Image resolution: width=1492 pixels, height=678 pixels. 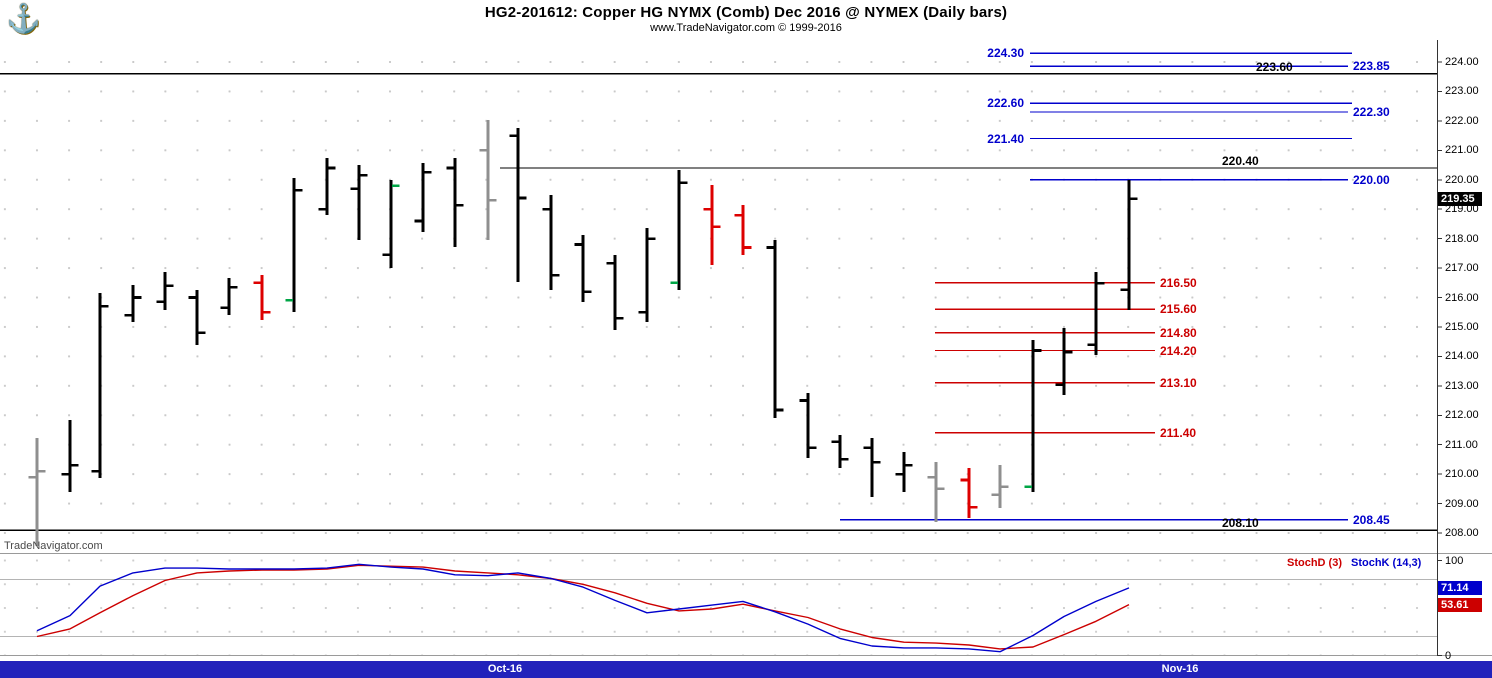 What do you see at coordinates (1462, 179) in the screenshot?
I see `price-axis-label: 220.00` at bounding box center [1462, 179].